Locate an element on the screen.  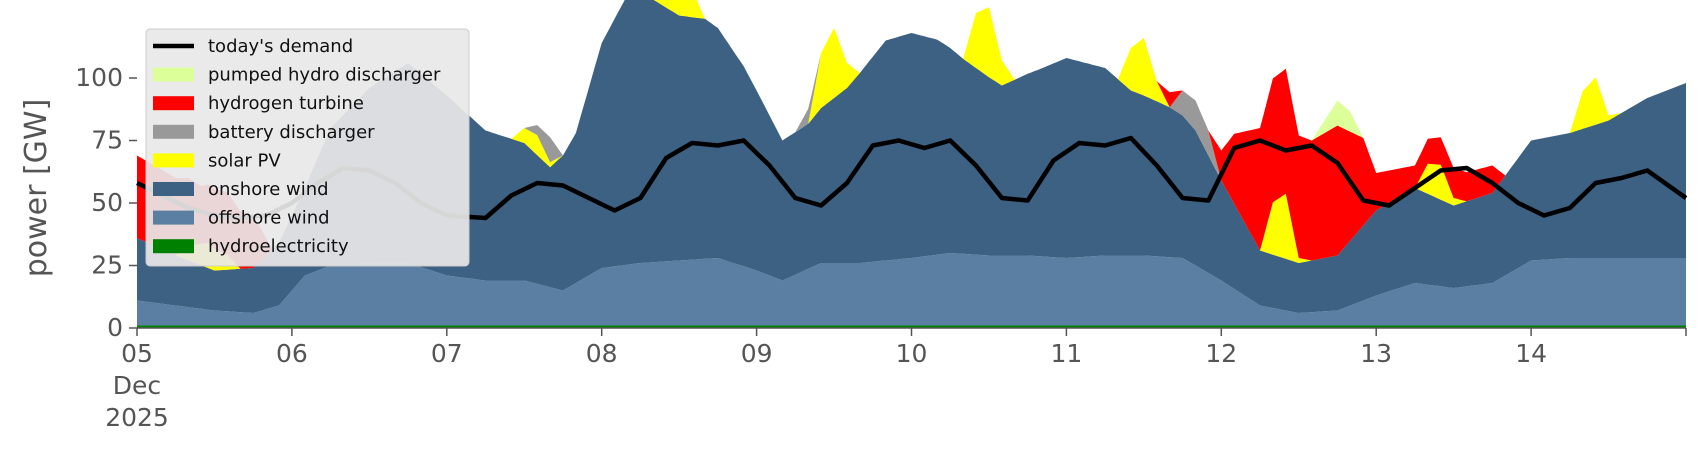
legend-box is located at coordinates (307, 147).